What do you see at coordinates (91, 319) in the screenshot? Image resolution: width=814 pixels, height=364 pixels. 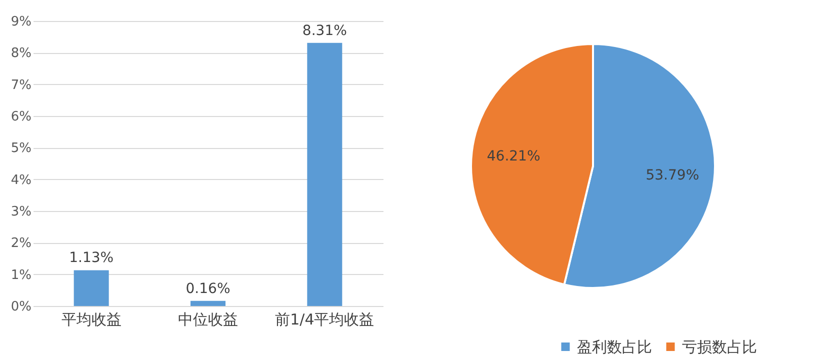 I see `x-tick-label: 平均收益` at bounding box center [91, 319].